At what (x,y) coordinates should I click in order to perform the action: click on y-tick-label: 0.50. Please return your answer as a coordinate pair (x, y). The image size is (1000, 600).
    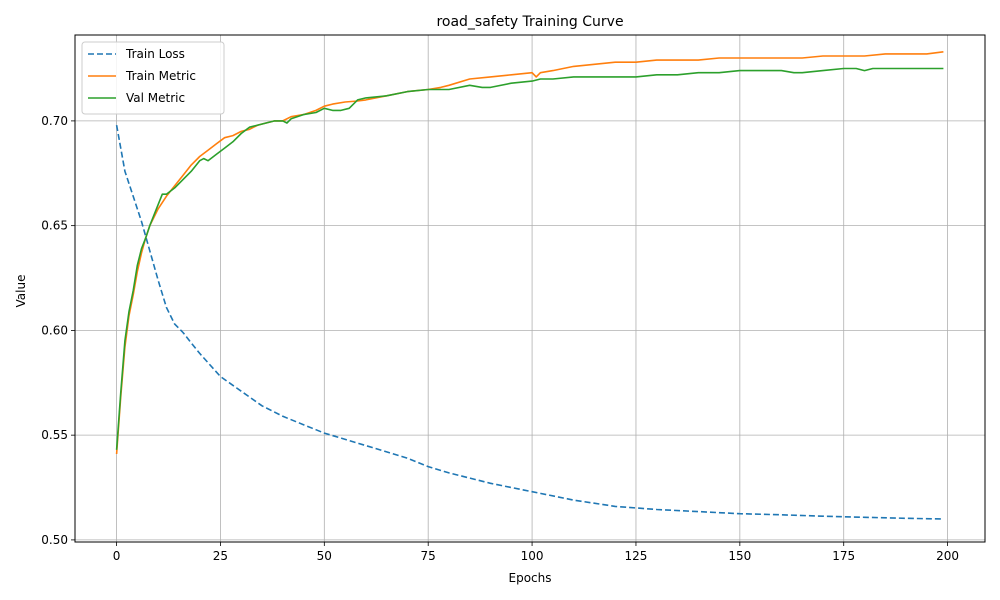
    Looking at the image, I should click on (54, 540).